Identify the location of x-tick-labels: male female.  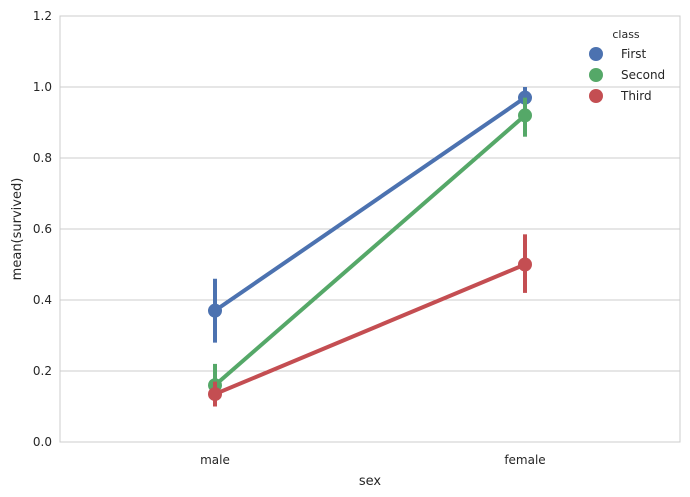
(373, 460).